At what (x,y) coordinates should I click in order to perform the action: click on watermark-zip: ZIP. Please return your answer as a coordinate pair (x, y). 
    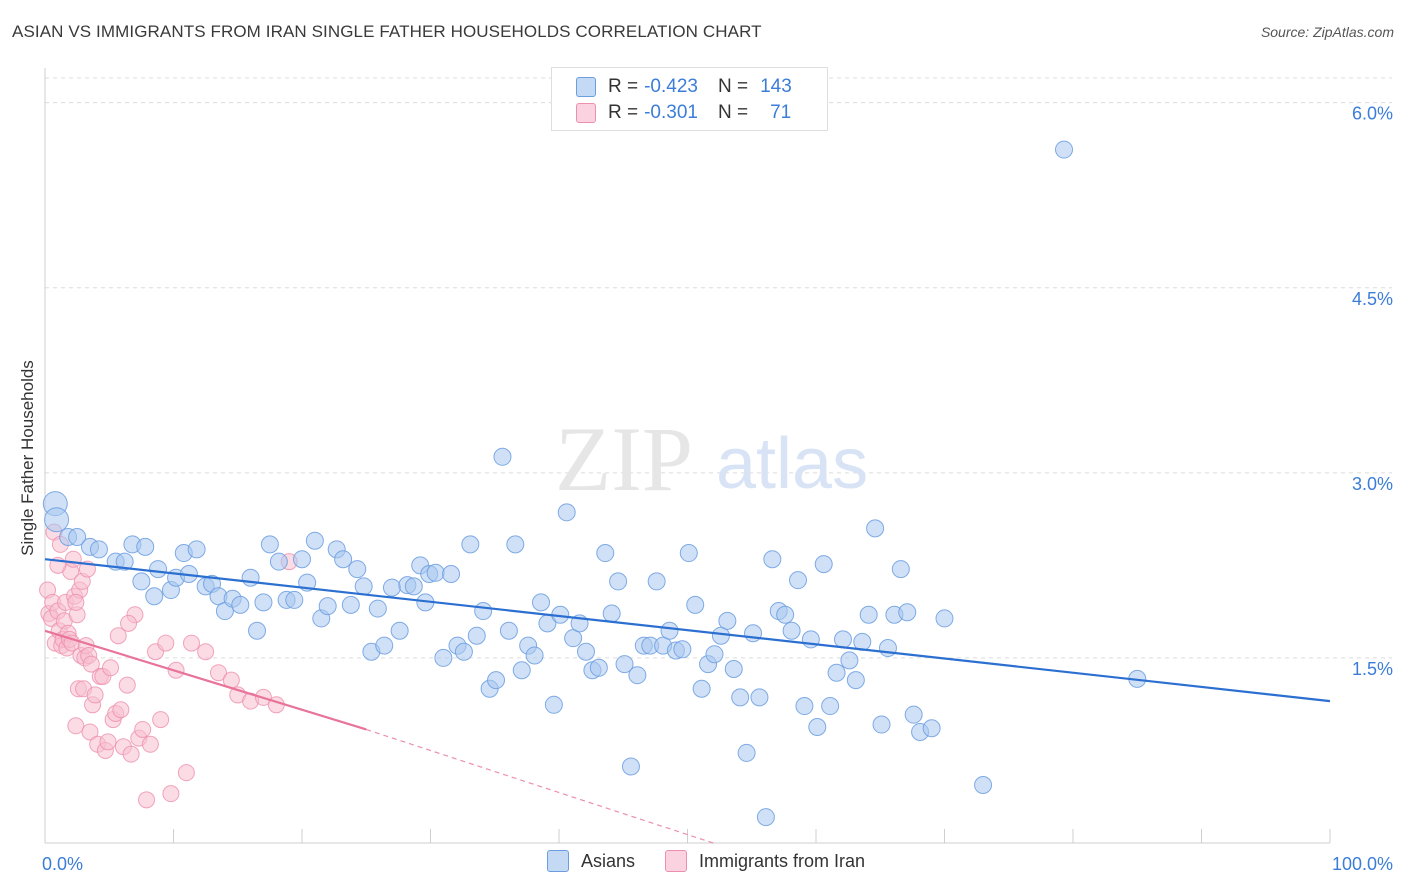
    Looking at the image, I should click on (624, 459).